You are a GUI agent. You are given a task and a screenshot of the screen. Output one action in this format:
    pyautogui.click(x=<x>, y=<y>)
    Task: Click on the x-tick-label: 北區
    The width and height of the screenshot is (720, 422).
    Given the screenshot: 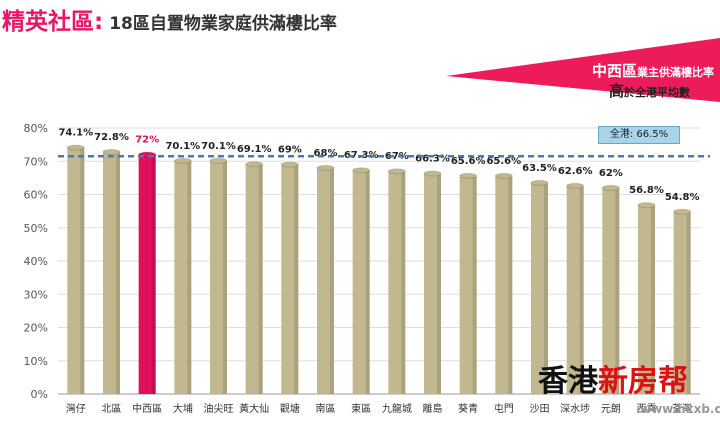 What is the action you would take?
    pyautogui.click(x=112, y=409)
    